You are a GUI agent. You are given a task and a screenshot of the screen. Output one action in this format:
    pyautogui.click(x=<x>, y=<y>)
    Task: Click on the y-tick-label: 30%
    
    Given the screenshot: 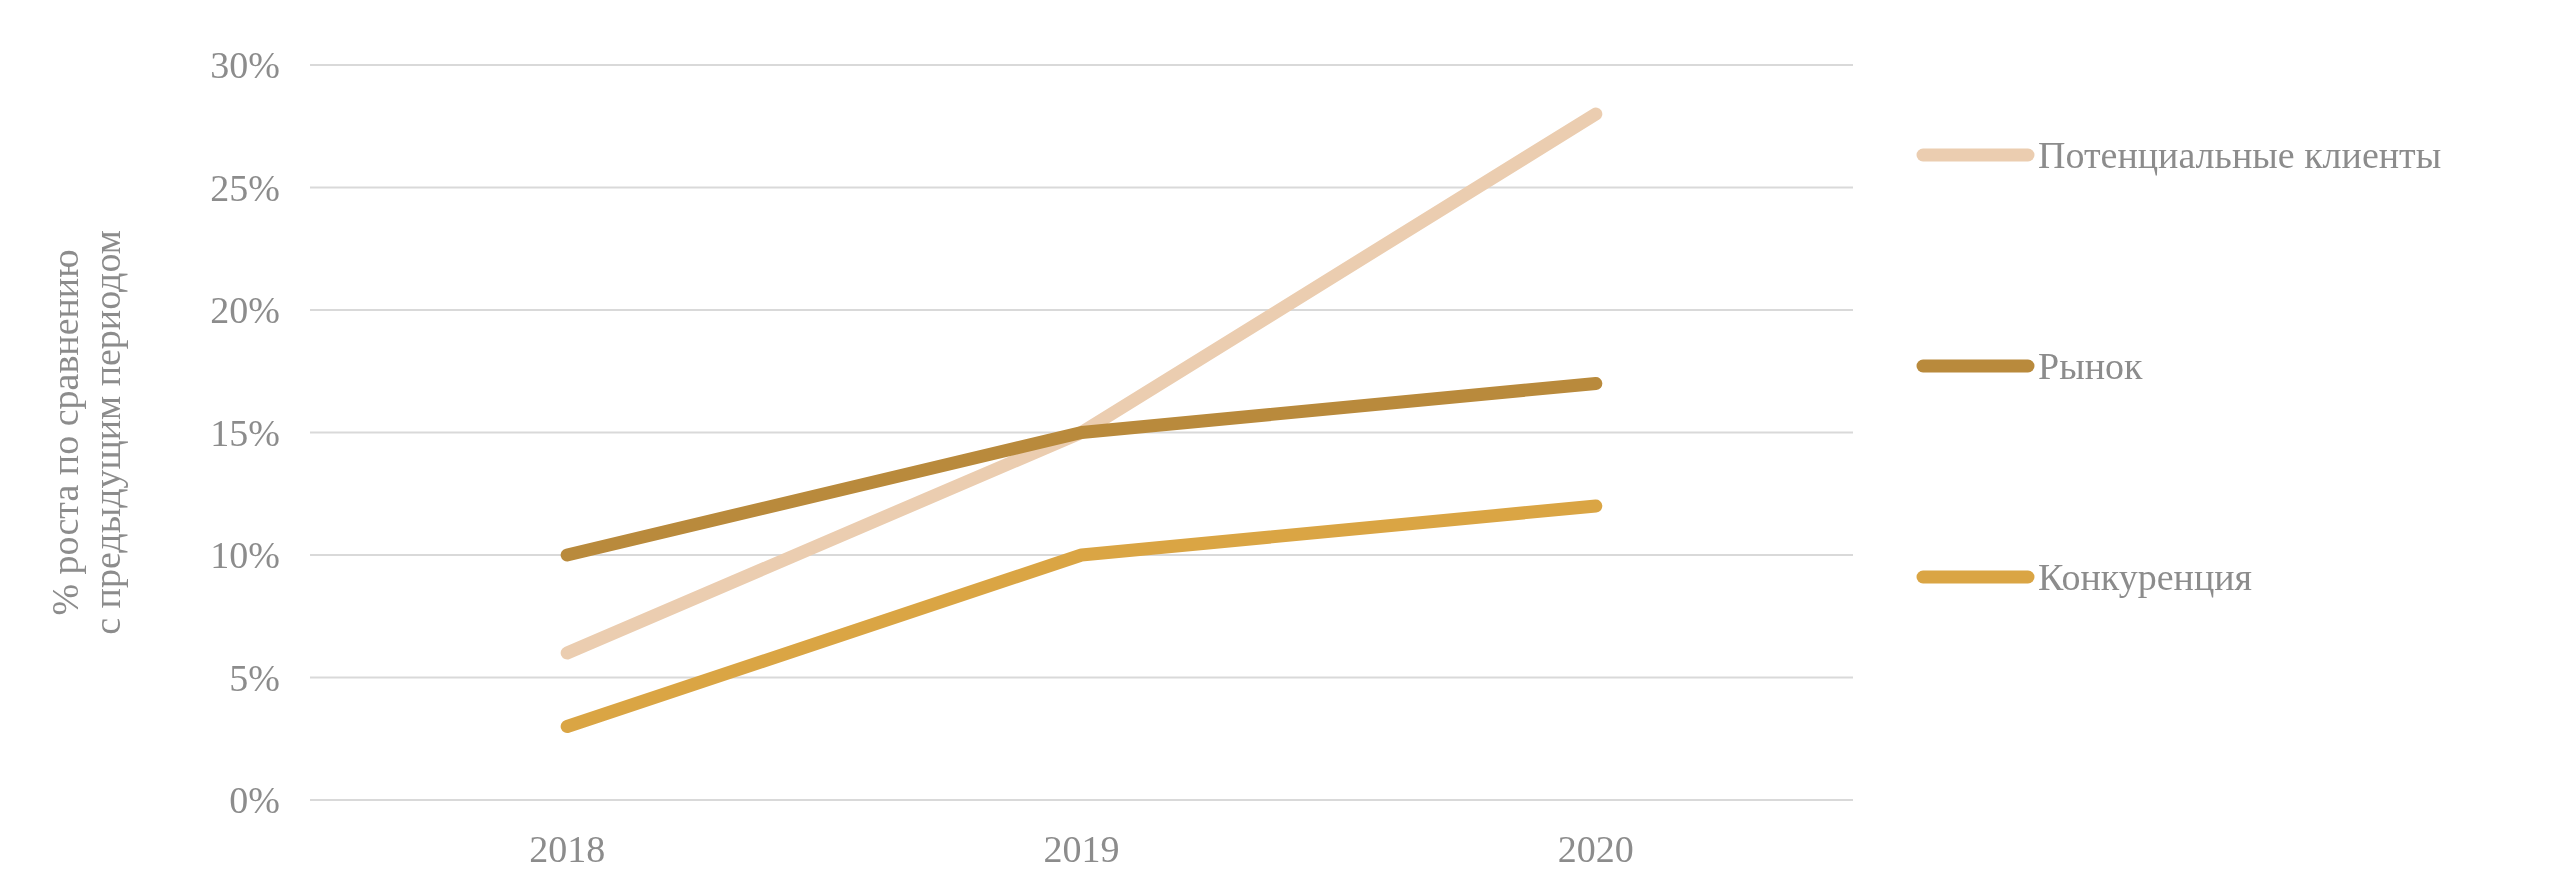 What is the action you would take?
    pyautogui.click(x=245, y=65)
    